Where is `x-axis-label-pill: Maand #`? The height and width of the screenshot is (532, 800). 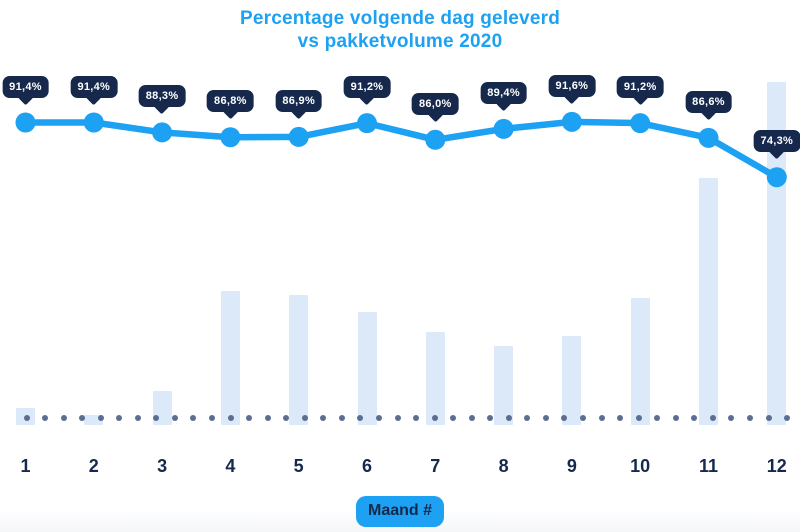
x-axis-label-pill: Maand # is located at coordinates (400, 511).